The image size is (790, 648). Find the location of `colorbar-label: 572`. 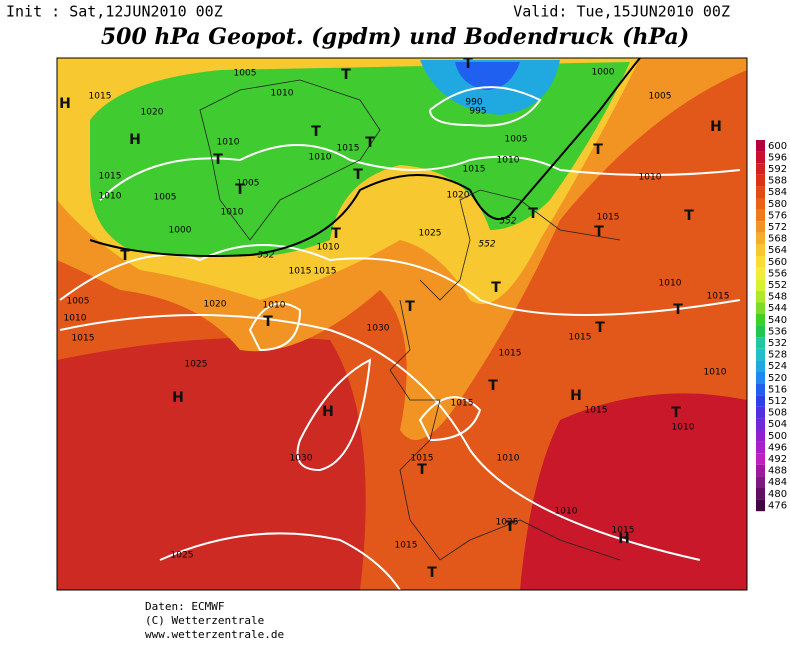

colorbar-label: 572 is located at coordinates (777, 227).